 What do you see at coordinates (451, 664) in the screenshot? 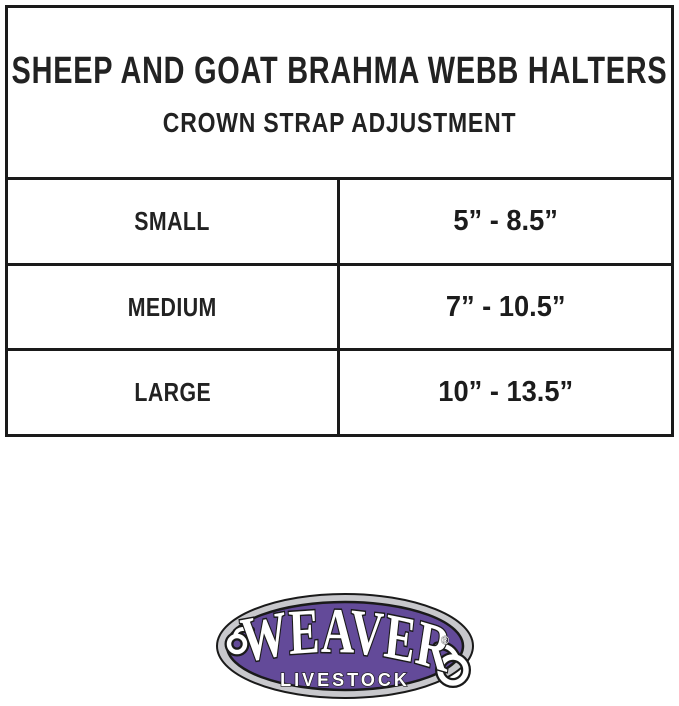
I see `right-flourish` at bounding box center [451, 664].